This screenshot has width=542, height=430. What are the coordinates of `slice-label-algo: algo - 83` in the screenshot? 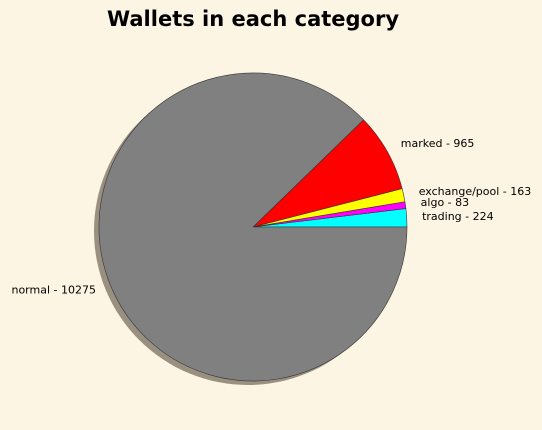 It's located at (445, 202).